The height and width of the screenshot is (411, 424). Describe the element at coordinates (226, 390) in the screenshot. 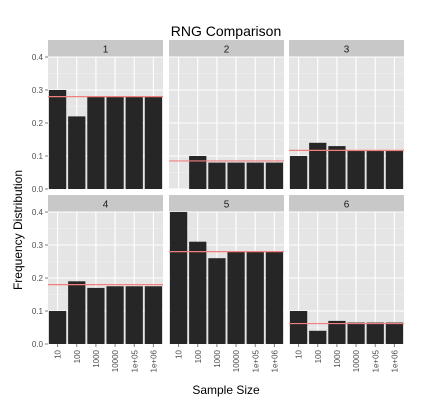

I see `x-axis-label: Sample Size` at that location.